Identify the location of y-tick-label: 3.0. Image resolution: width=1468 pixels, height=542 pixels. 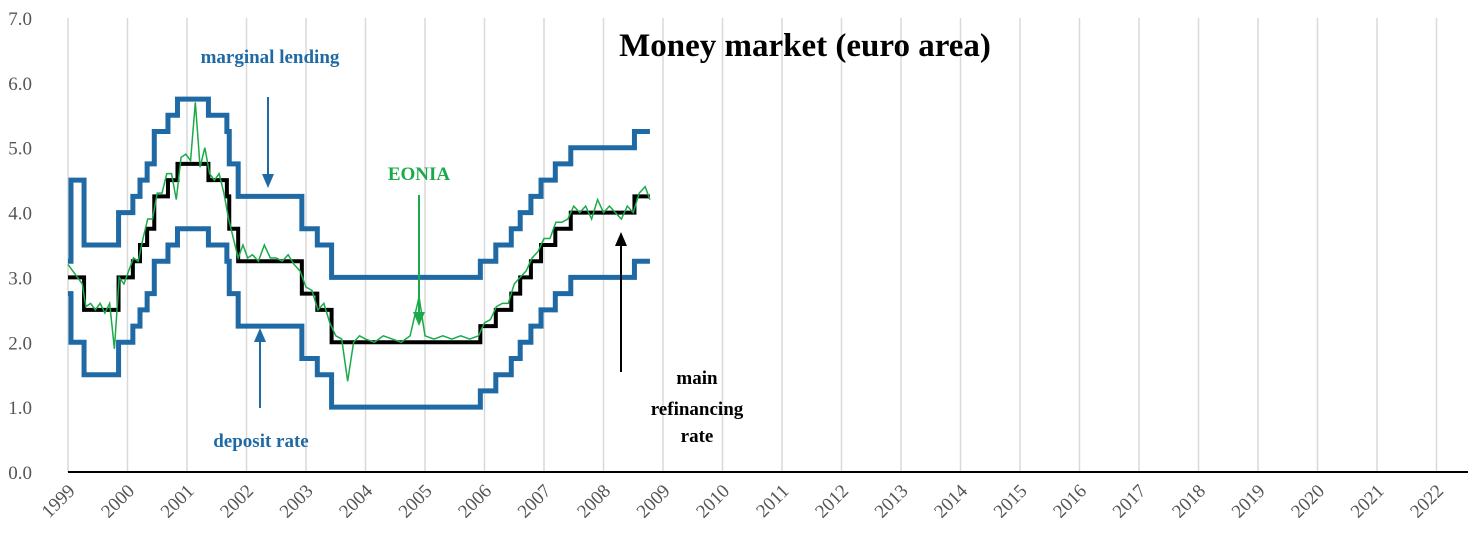
(20, 278).